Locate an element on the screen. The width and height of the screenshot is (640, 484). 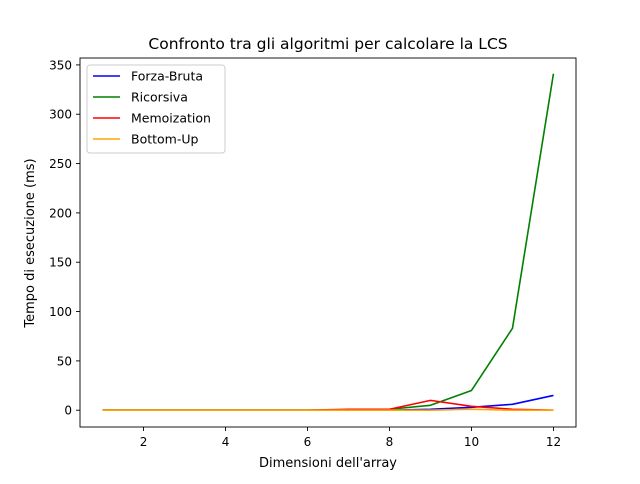
y-tick-label: 150 is located at coordinates (60, 263).